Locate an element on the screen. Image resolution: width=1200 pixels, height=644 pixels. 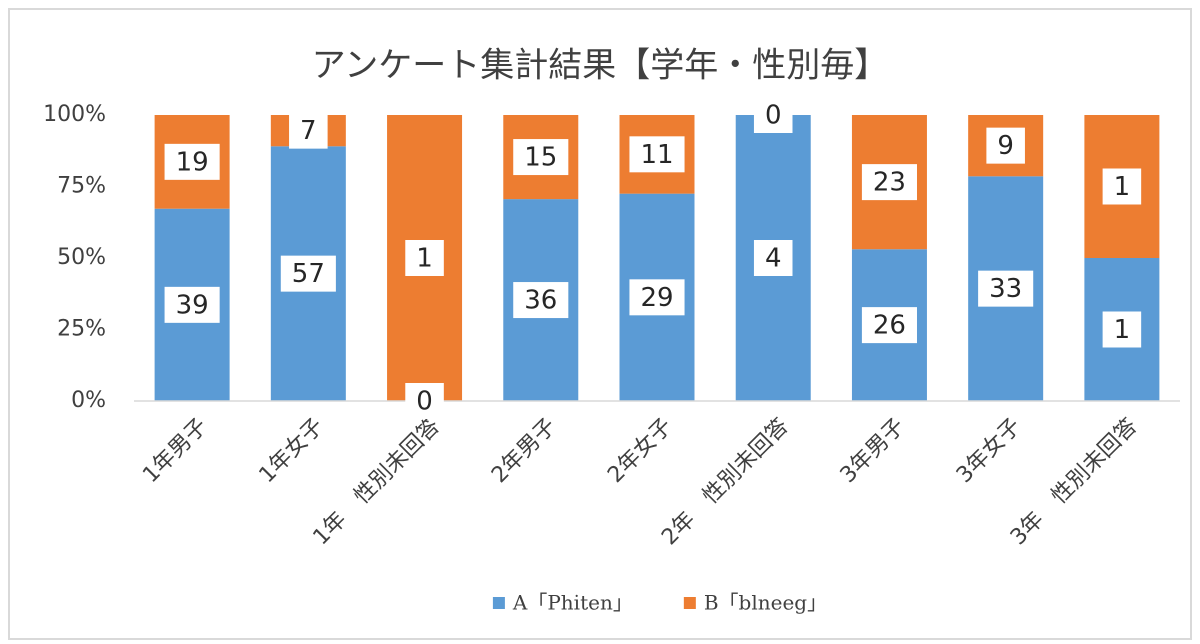
value-label: 9 is located at coordinates (1005, 146).